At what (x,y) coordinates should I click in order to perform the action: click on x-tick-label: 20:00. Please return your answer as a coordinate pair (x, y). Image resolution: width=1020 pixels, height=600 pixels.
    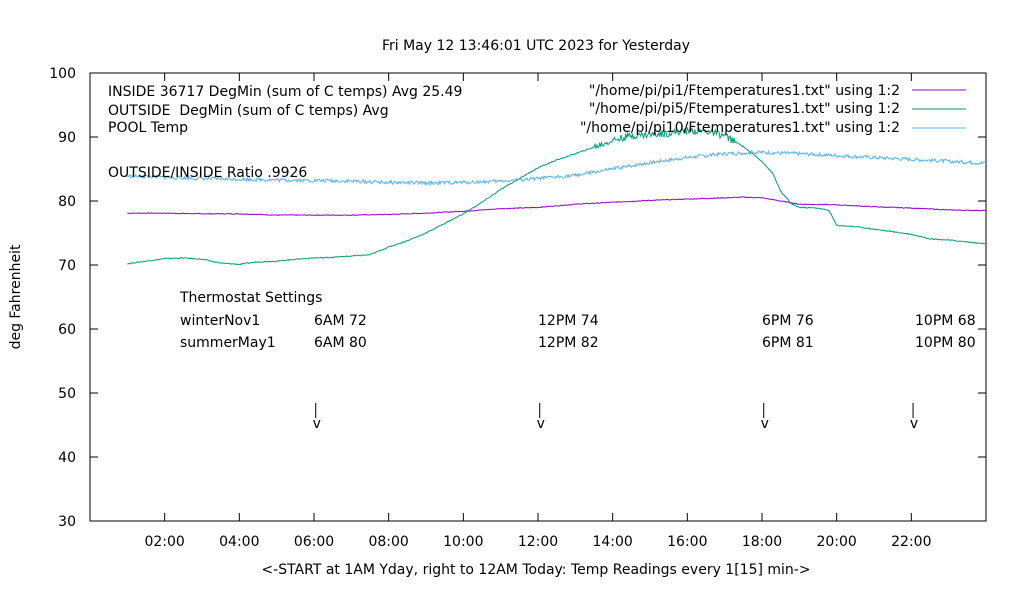
    Looking at the image, I should click on (836, 542).